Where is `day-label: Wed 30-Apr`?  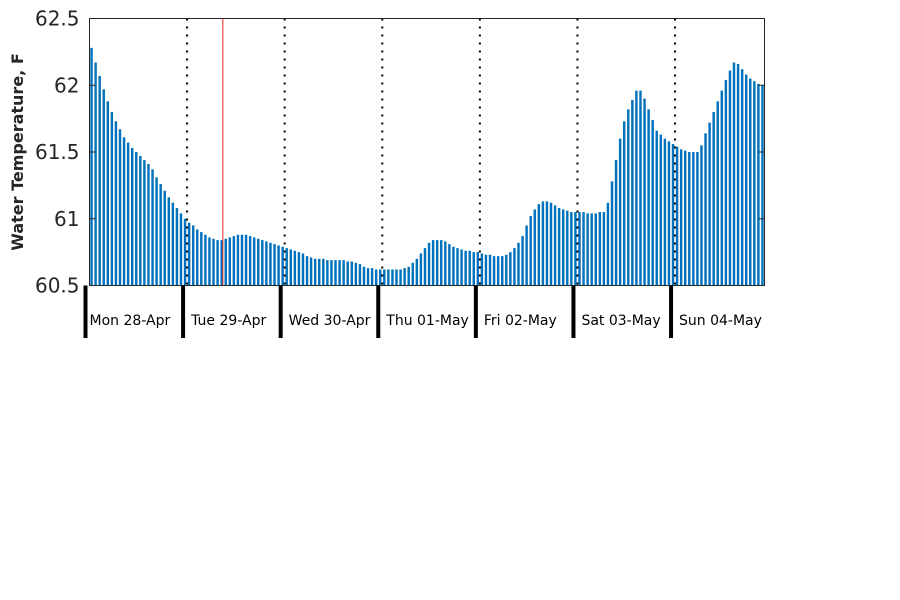
day-label: Wed 30-Apr is located at coordinates (330, 321).